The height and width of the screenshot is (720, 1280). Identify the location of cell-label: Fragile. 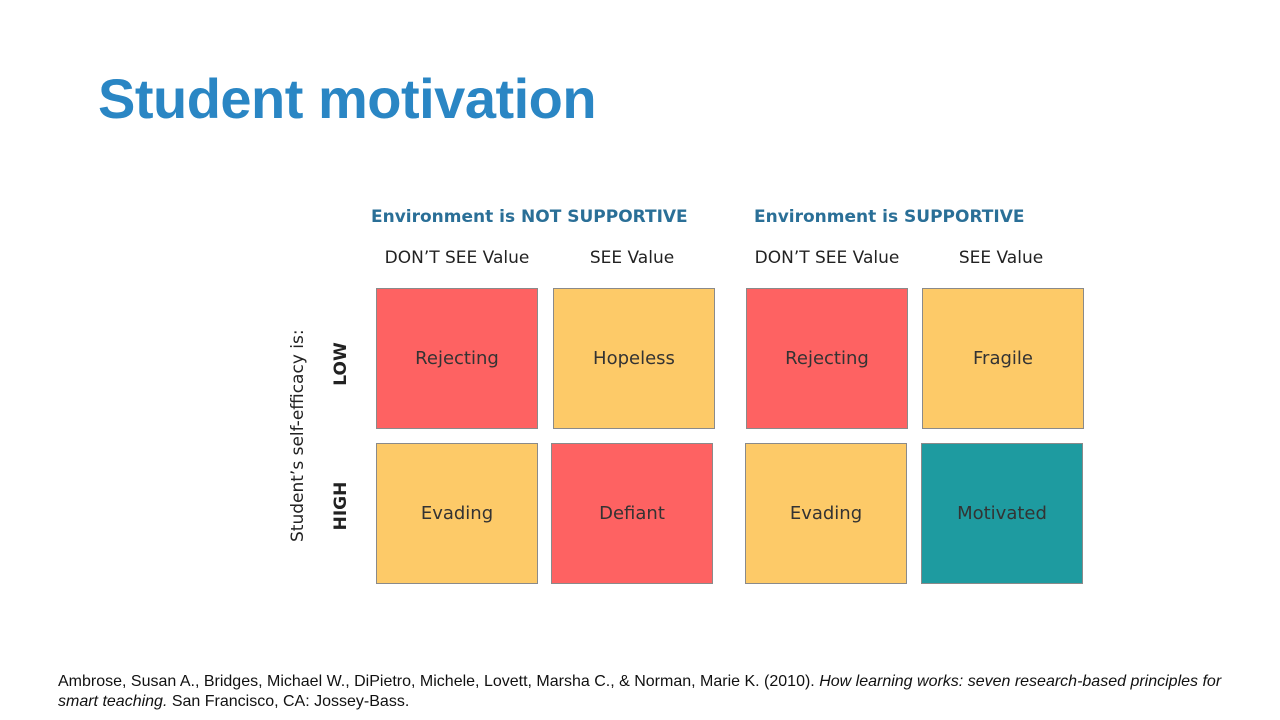
(1003, 358).